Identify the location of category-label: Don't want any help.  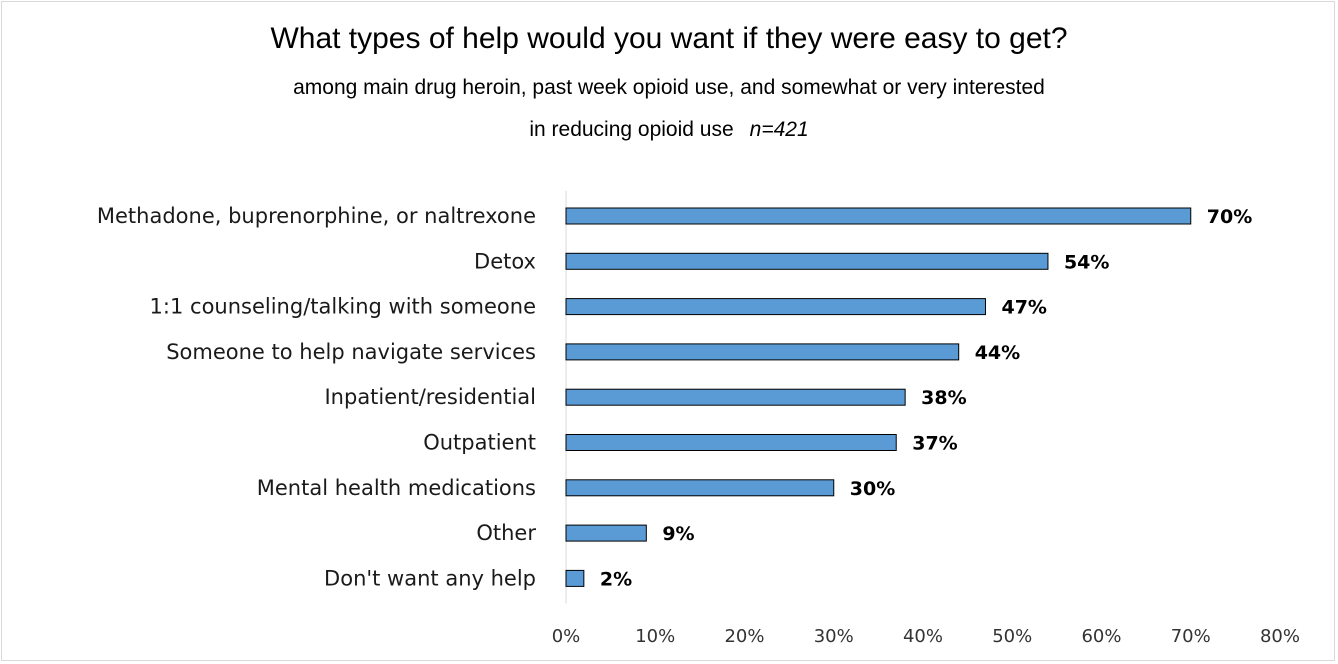
(430, 578).